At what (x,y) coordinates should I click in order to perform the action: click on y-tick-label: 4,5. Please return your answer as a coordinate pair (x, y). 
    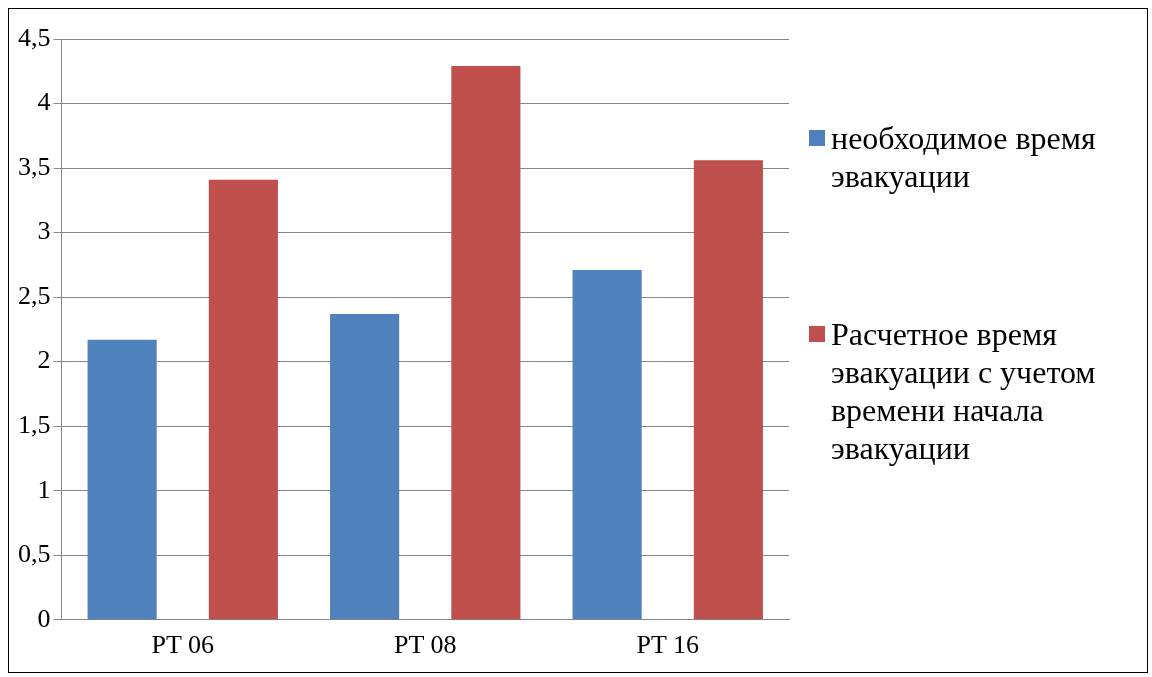
    Looking at the image, I should click on (34, 37).